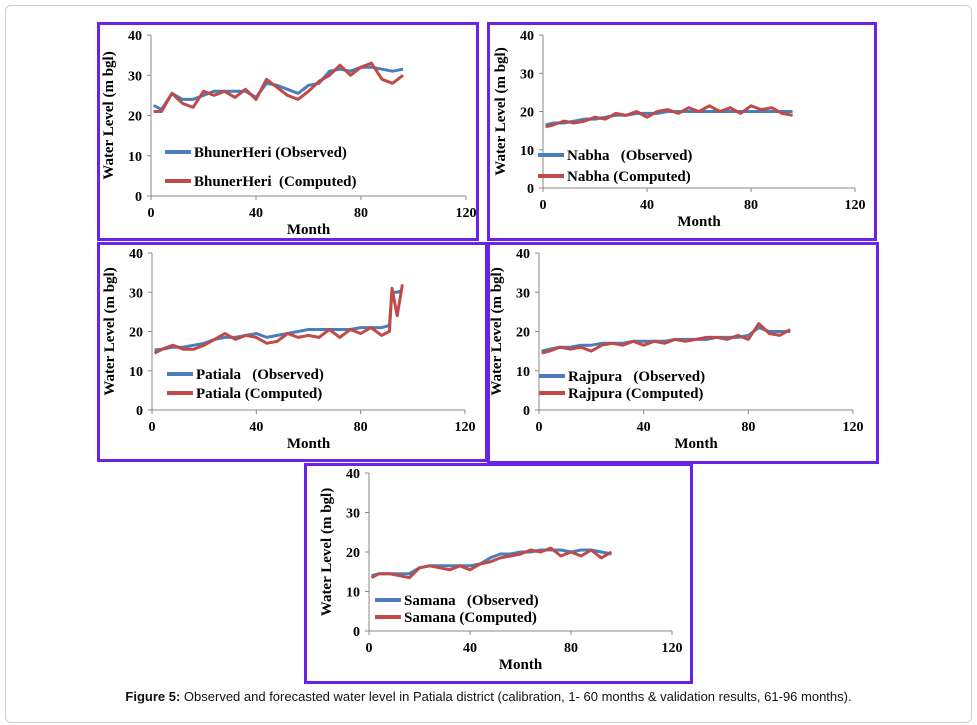 The width and height of the screenshot is (977, 725). Describe the element at coordinates (635, 394) in the screenshot. I see `legend-label: Rajpura (Computed)` at that location.